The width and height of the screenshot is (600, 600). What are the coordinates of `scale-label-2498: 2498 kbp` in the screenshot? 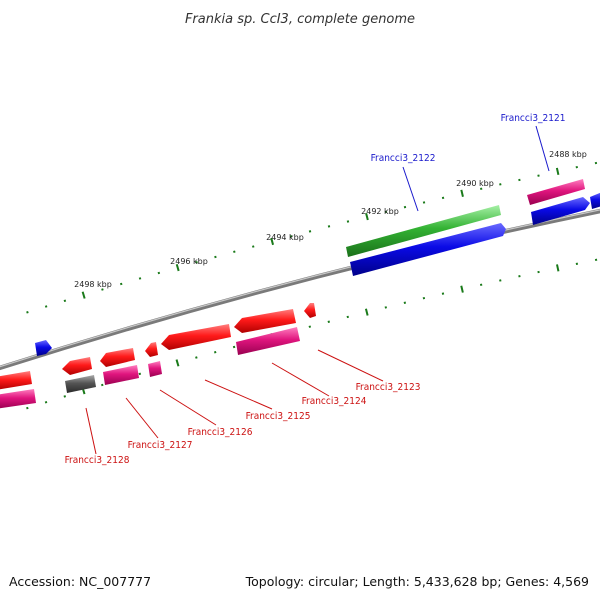 It's located at (93, 284).